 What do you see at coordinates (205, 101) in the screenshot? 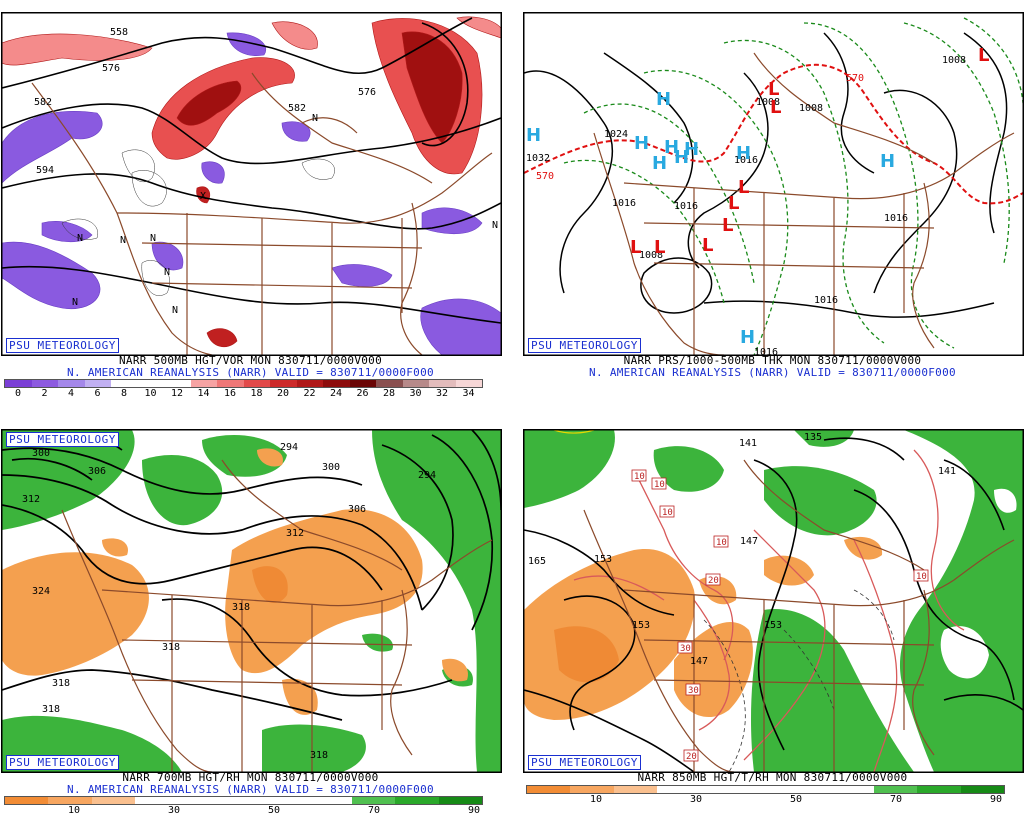
I see `height-contour-labels: 558 576 582 594 582 576` at bounding box center [205, 101].